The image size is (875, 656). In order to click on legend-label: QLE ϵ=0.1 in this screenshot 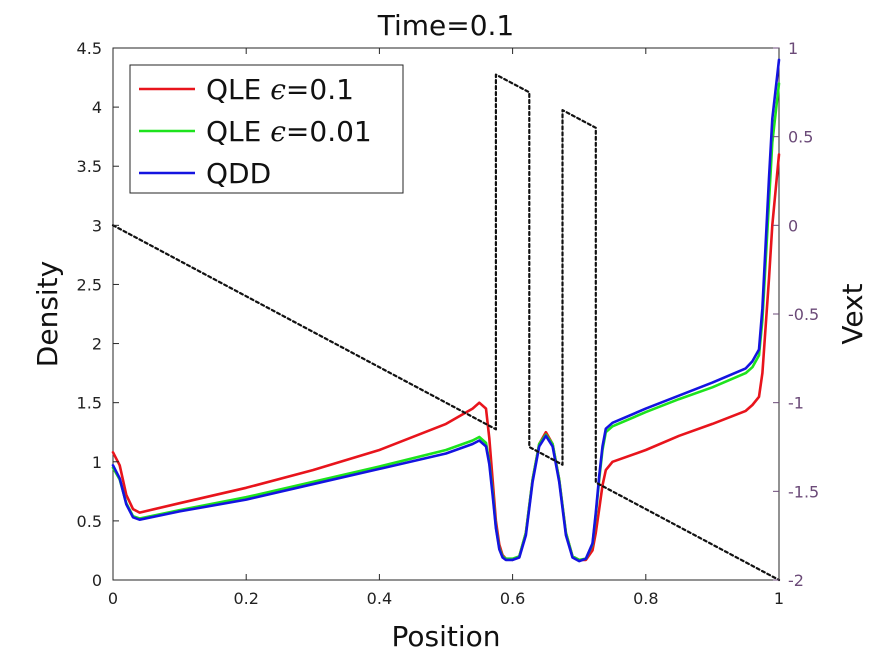, I will do `click(280, 89)`.